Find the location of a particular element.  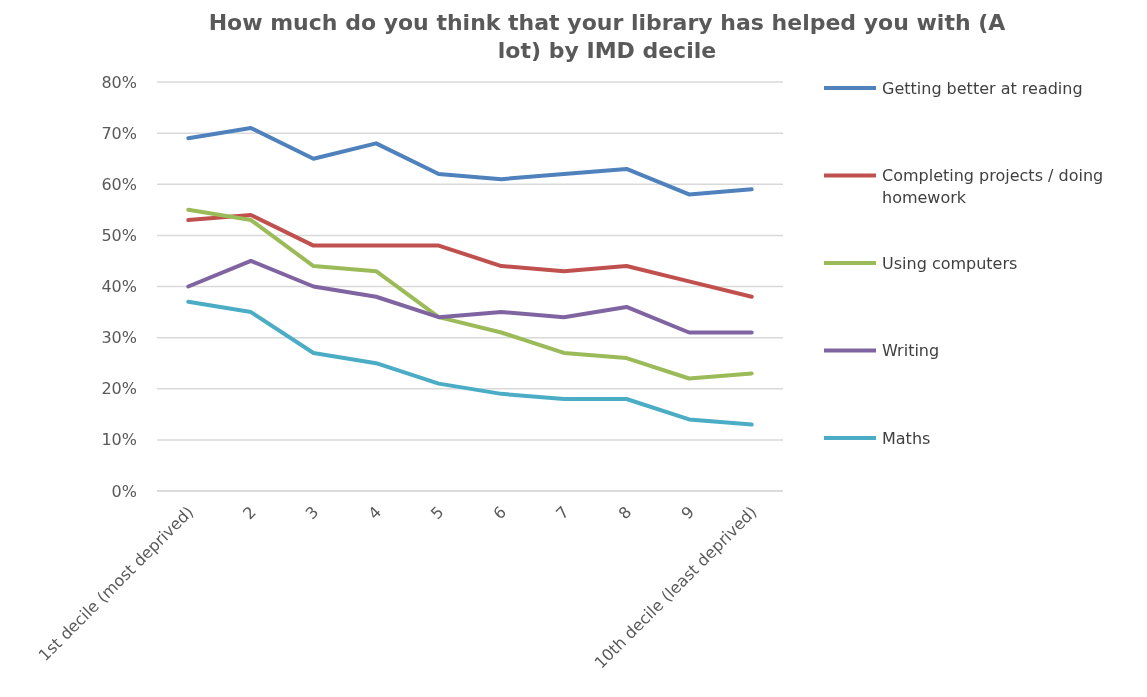

y-tick-label: 70% is located at coordinates (119, 133).